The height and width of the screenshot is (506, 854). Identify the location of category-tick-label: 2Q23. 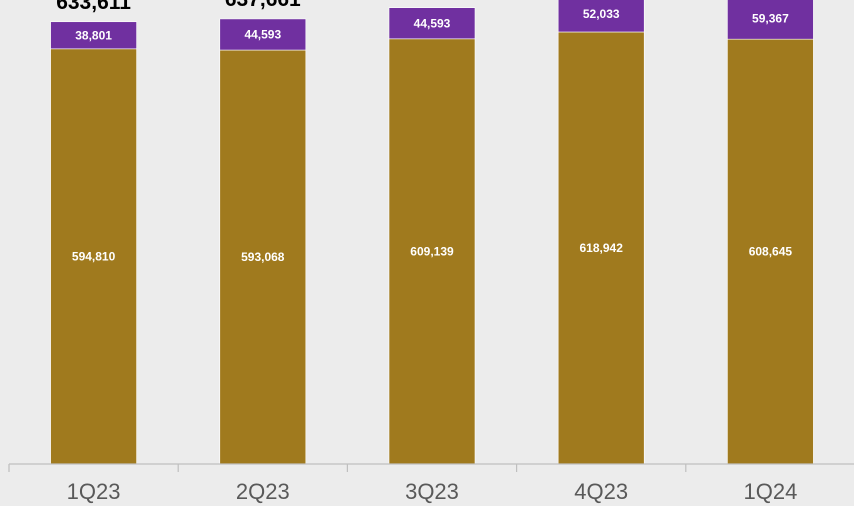
(263, 491).